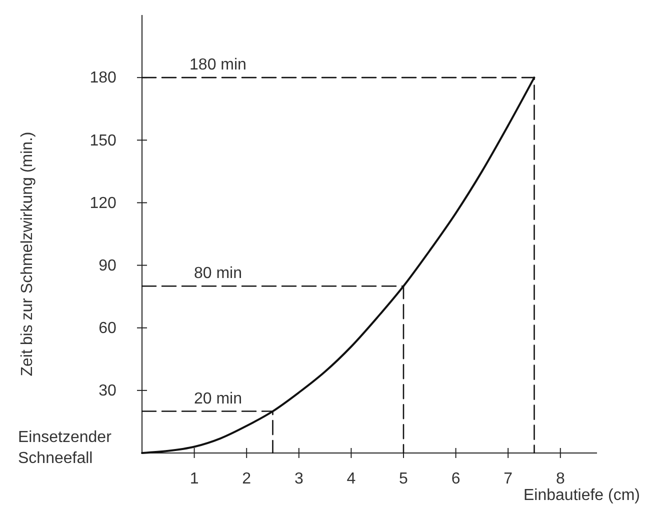 Image resolution: width=654 pixels, height=508 pixels. What do you see at coordinates (27, 254) in the screenshot?
I see `y-axis-title: Zeit bis zur Schmelzwirkung (min.)` at bounding box center [27, 254].